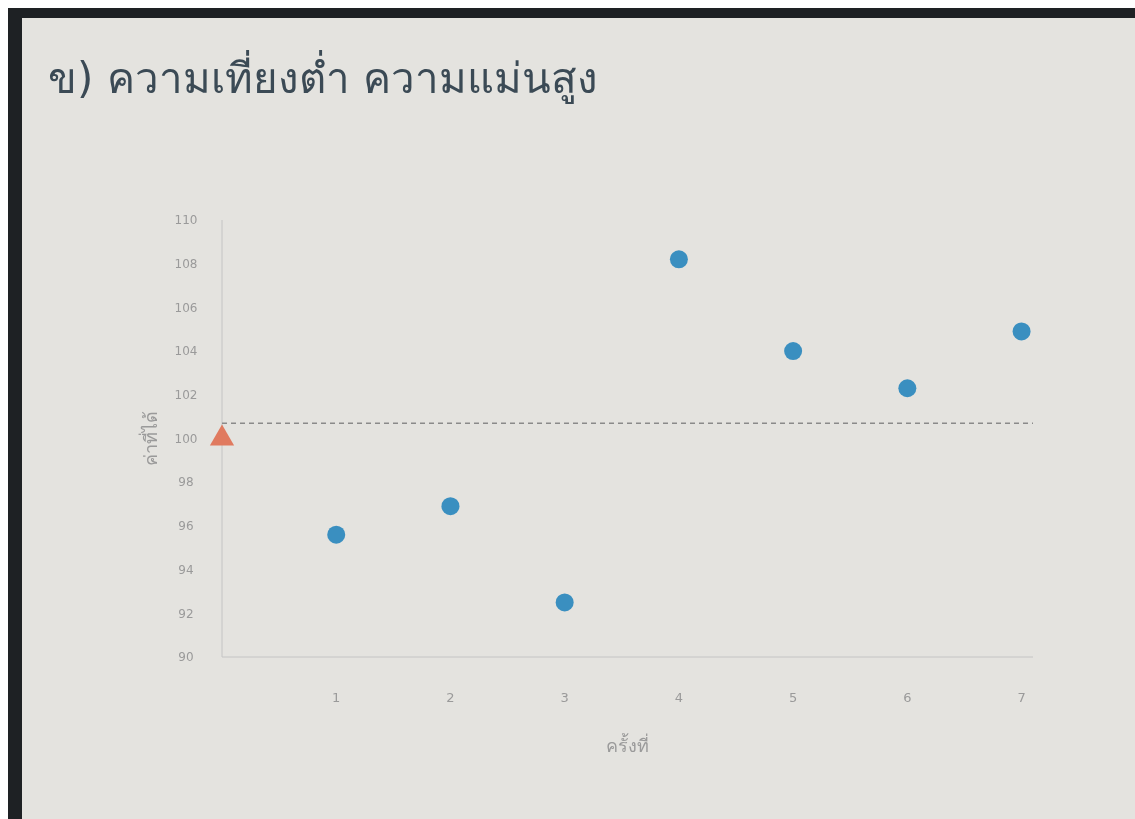  I want to click on y-tick-label: 96, so click(186, 526).